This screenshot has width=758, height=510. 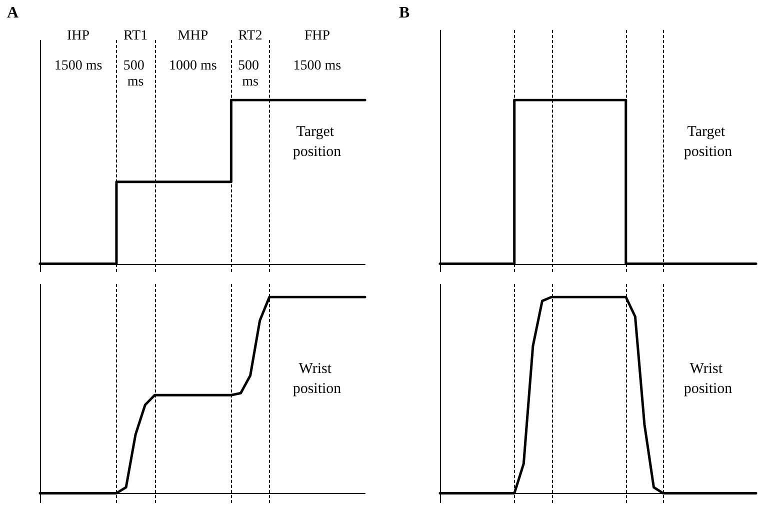 I want to click on text: RT1, so click(x=136, y=36).